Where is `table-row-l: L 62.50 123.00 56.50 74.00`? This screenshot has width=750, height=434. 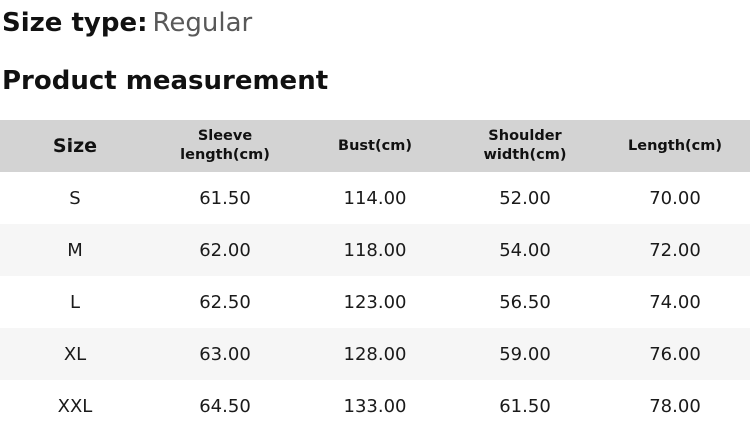 table-row-l: L 62.50 123.00 56.50 74.00 is located at coordinates (375, 302).